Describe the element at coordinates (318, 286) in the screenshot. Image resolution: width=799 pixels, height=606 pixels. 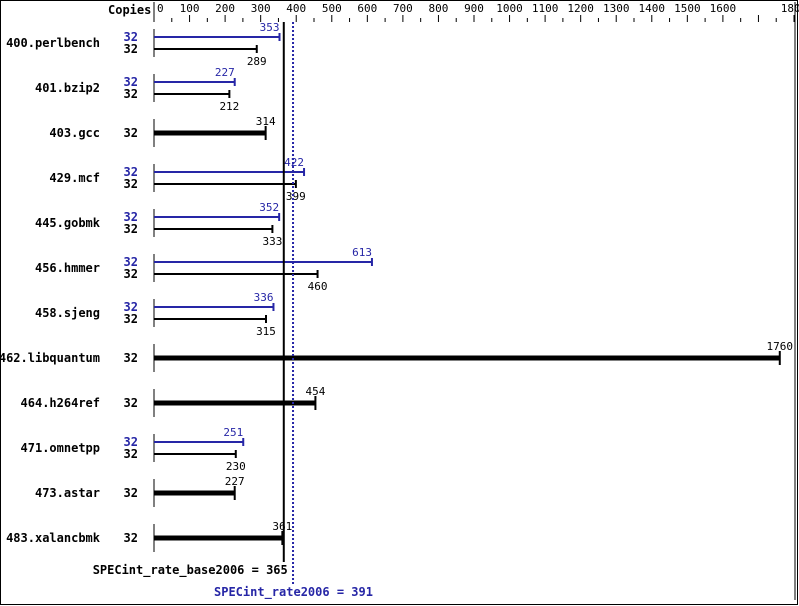
I see `base-value: 460` at that location.